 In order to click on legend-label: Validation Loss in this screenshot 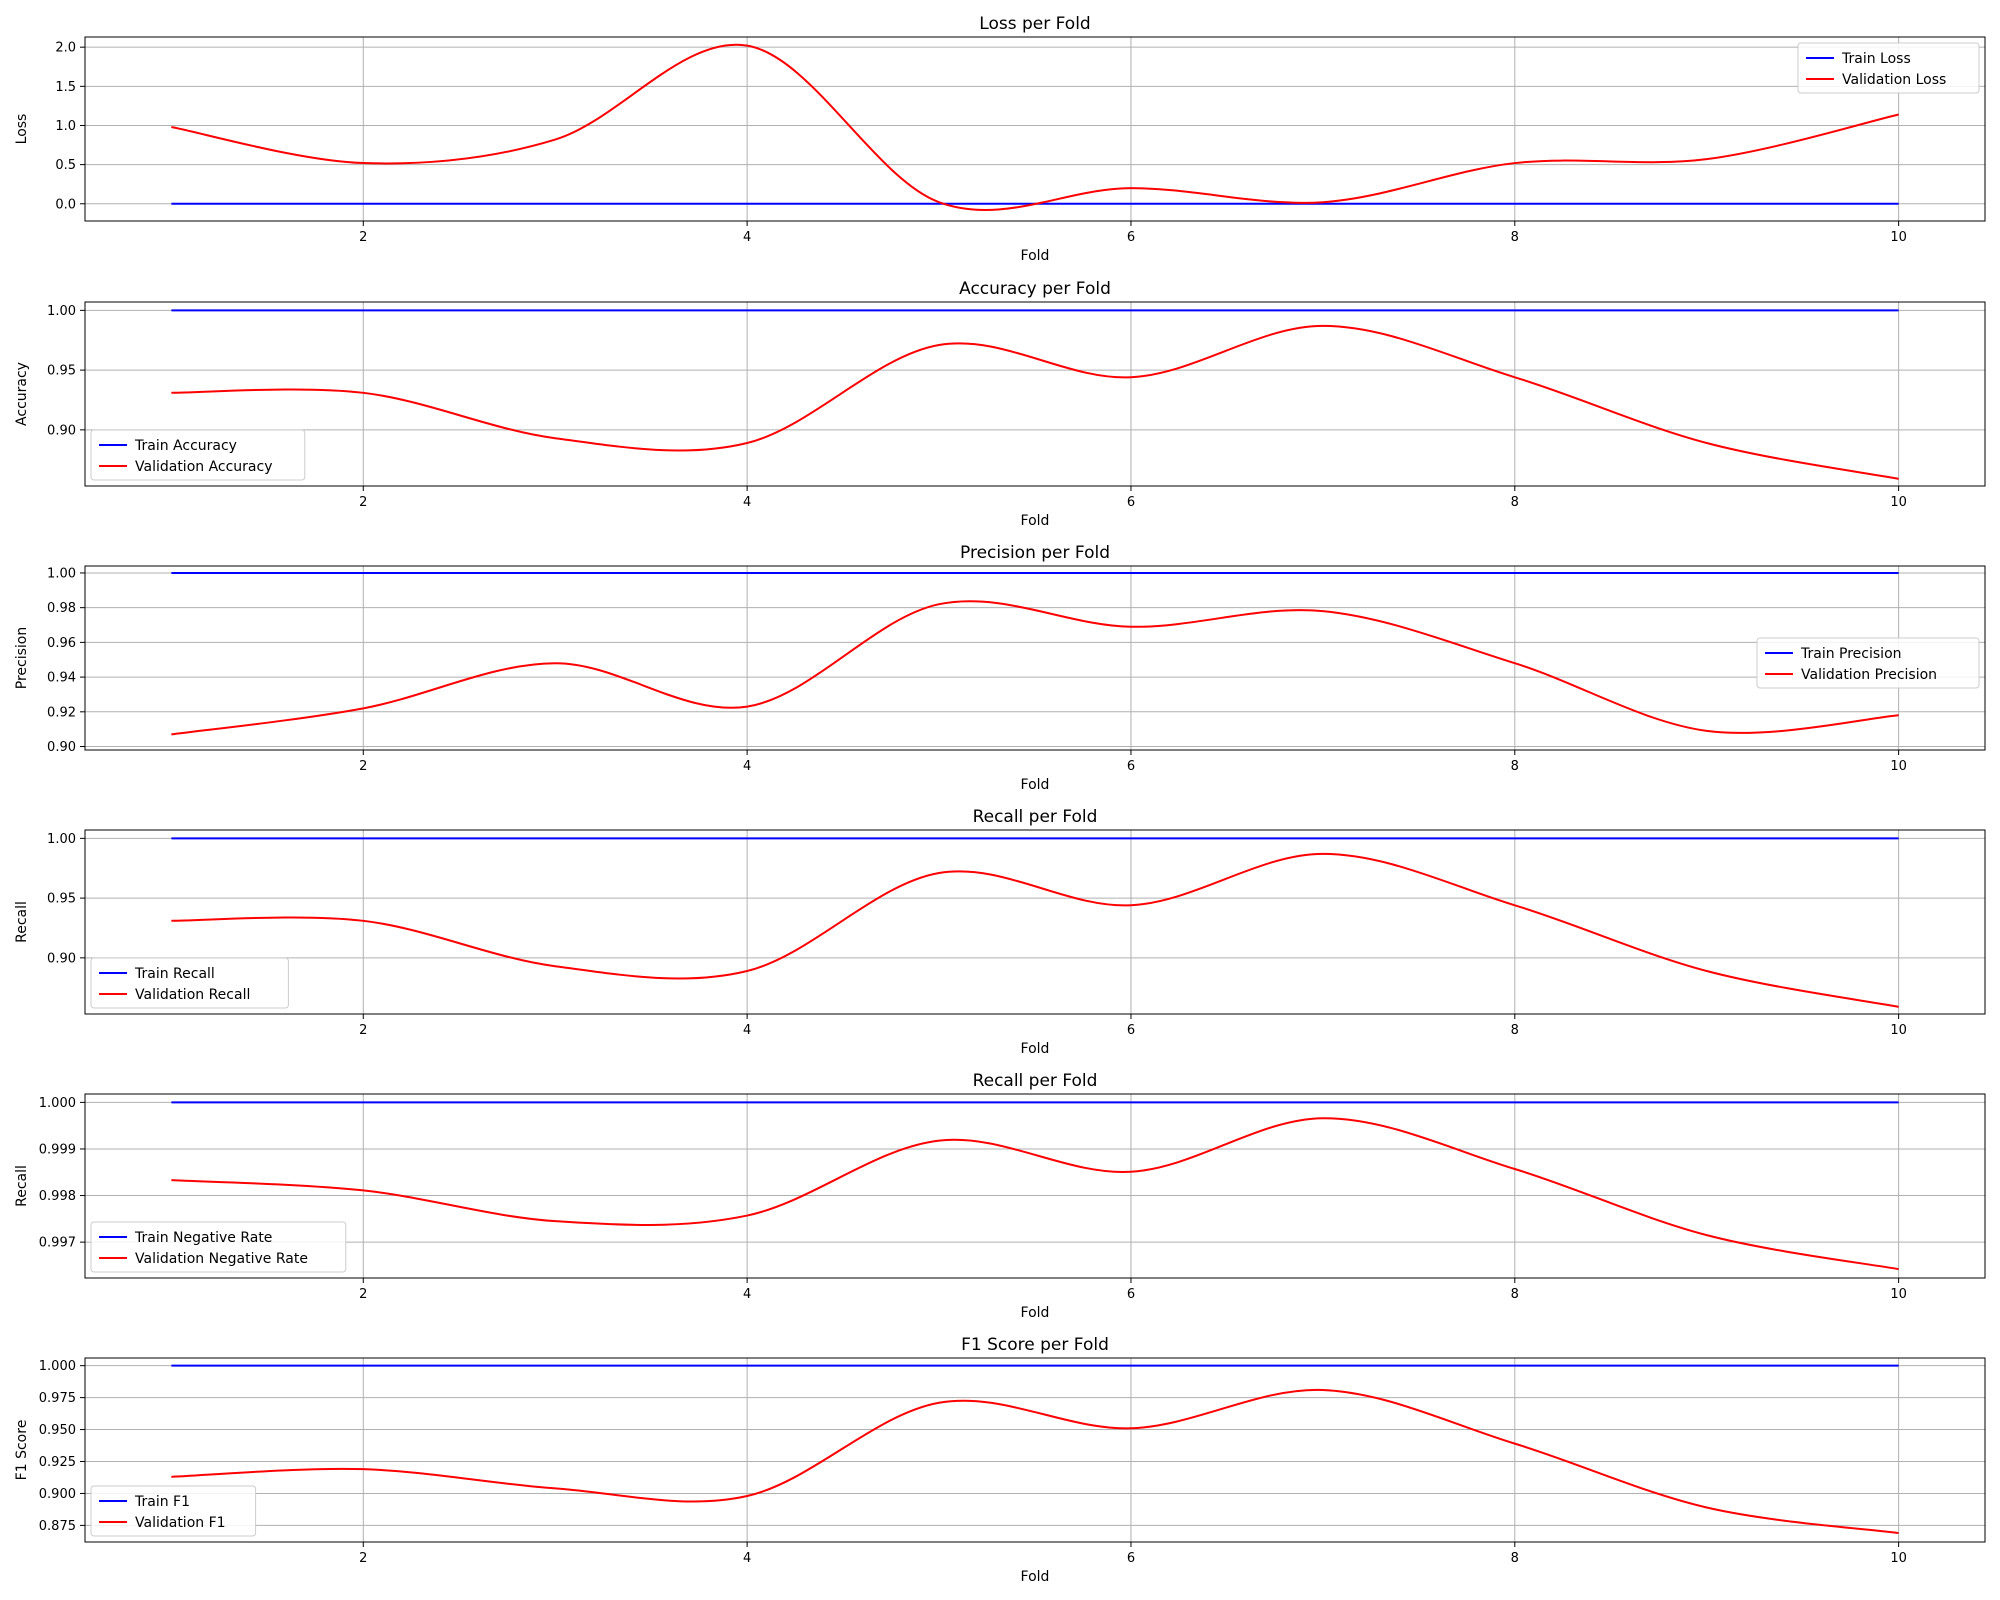, I will do `click(1894, 80)`.